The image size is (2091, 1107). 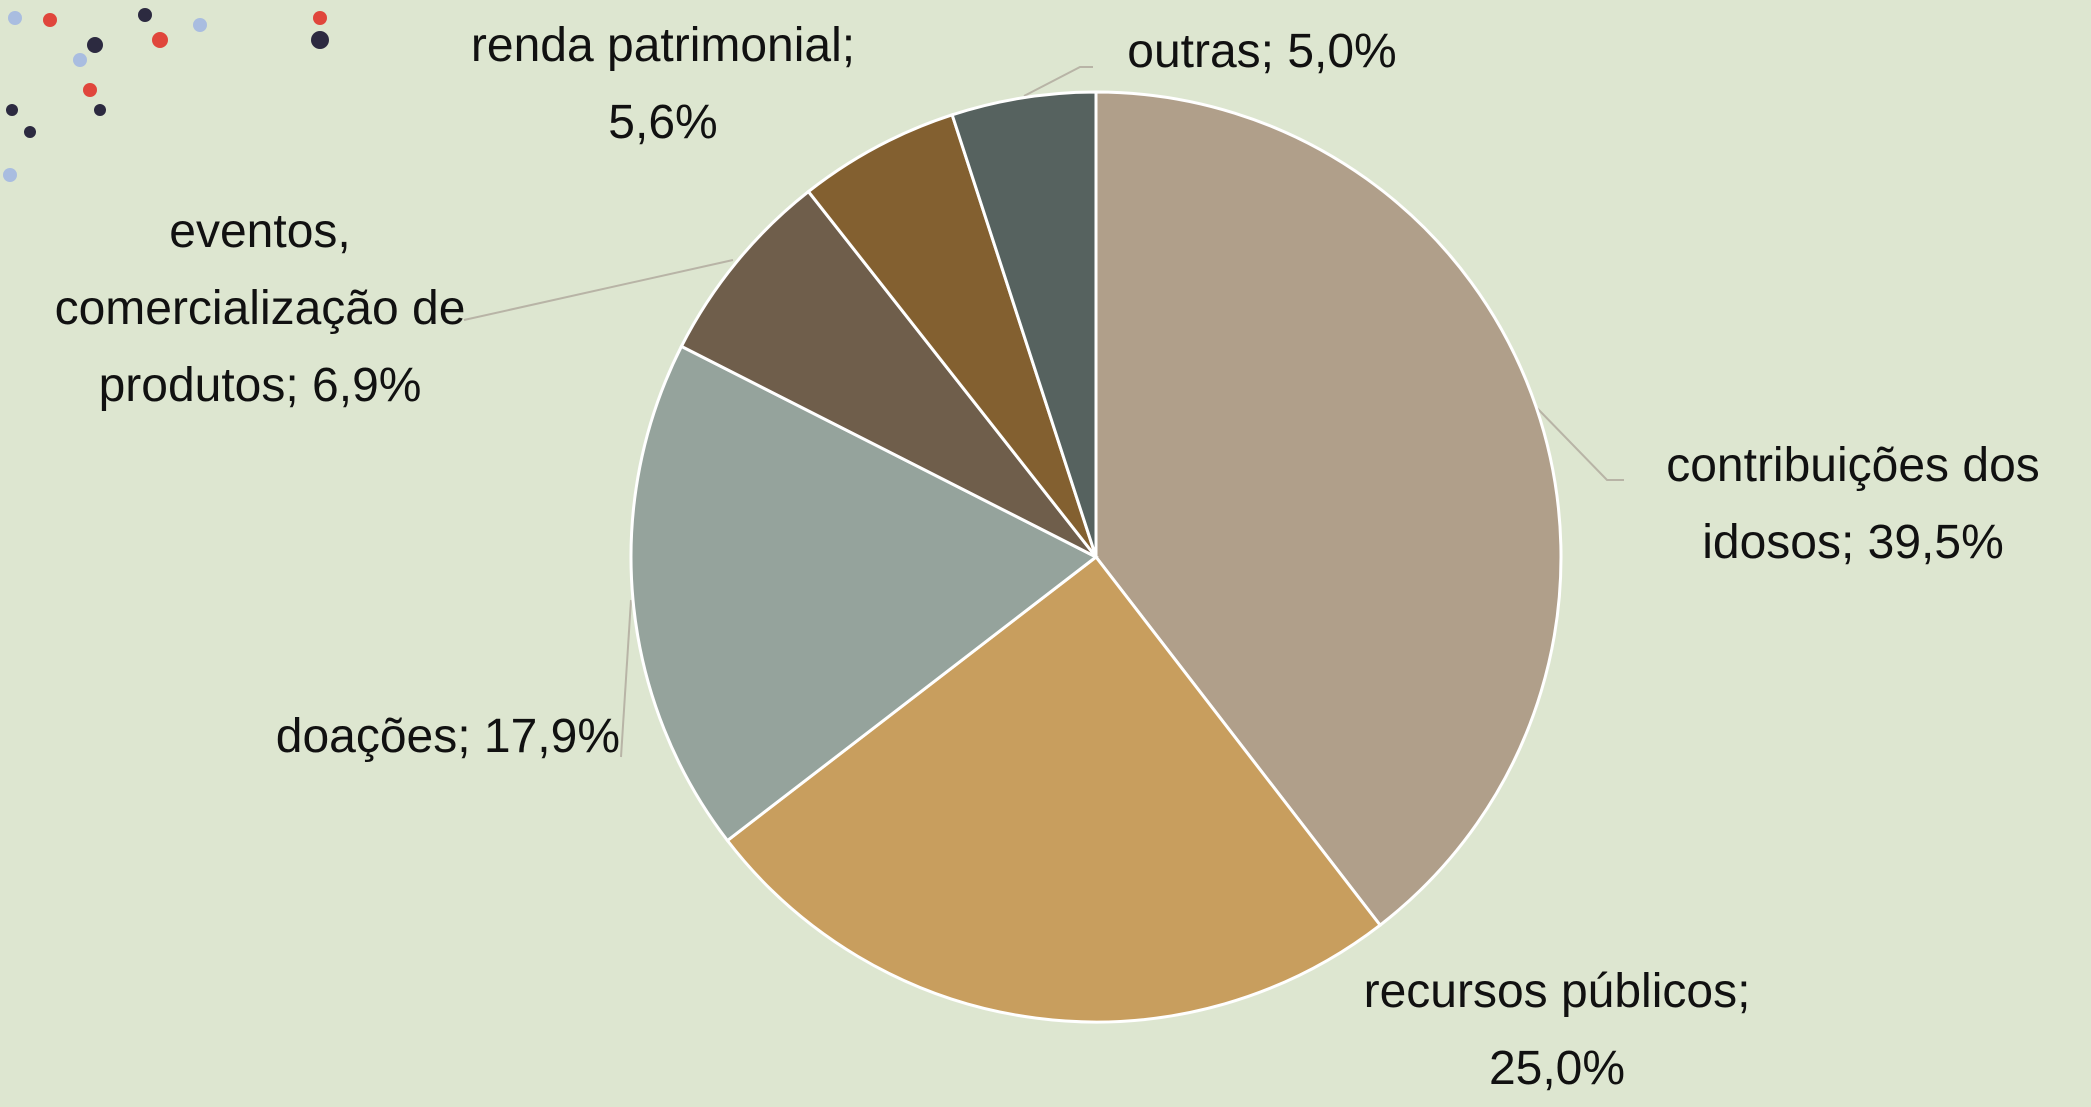 What do you see at coordinates (1262, 51) in the screenshot?
I see `data-label: outras; 5,0%` at bounding box center [1262, 51].